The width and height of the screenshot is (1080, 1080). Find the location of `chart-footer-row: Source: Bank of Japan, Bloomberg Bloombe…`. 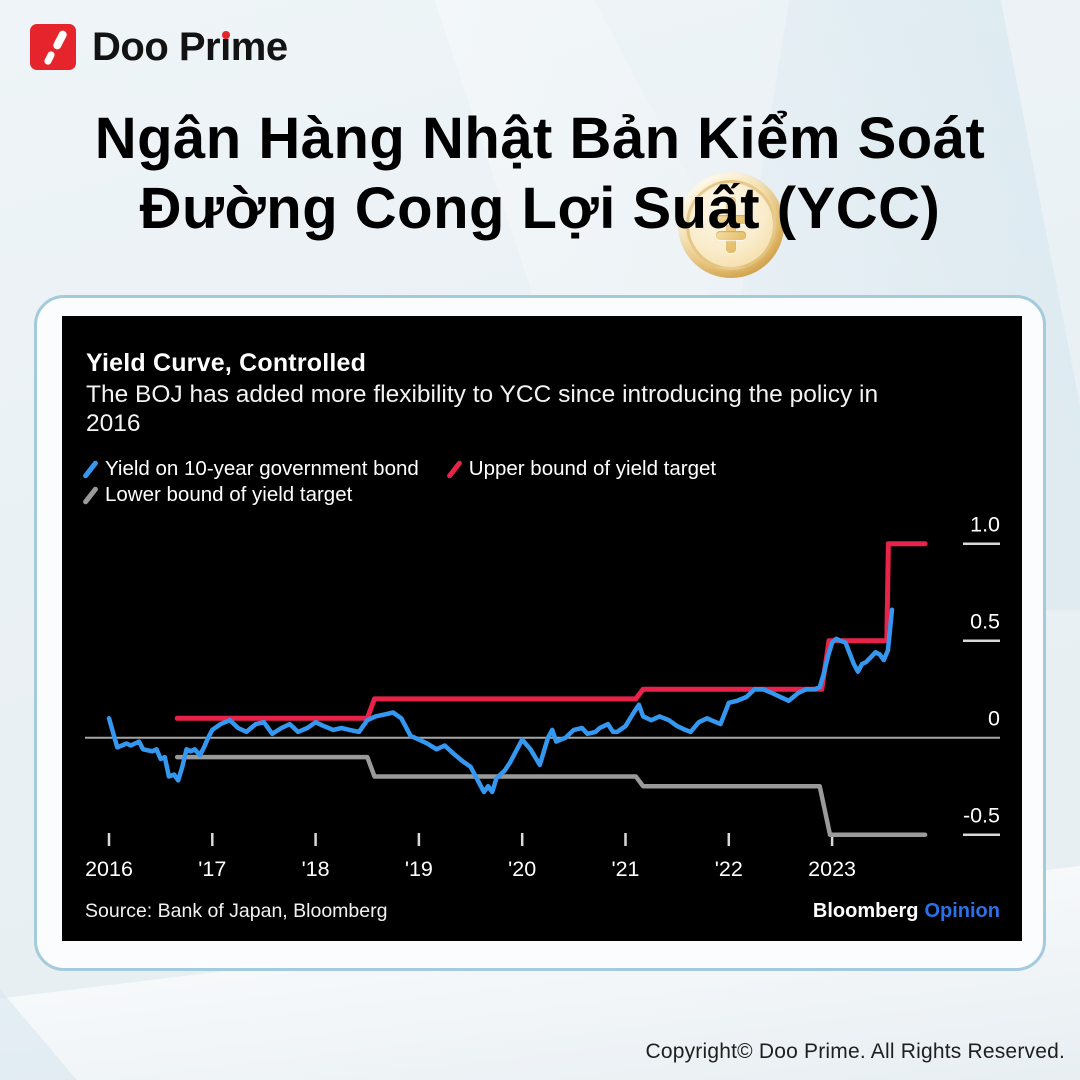

chart-footer-row: Source: Bank of Japan, Bloomberg Bloombe… is located at coordinates (542, 911).